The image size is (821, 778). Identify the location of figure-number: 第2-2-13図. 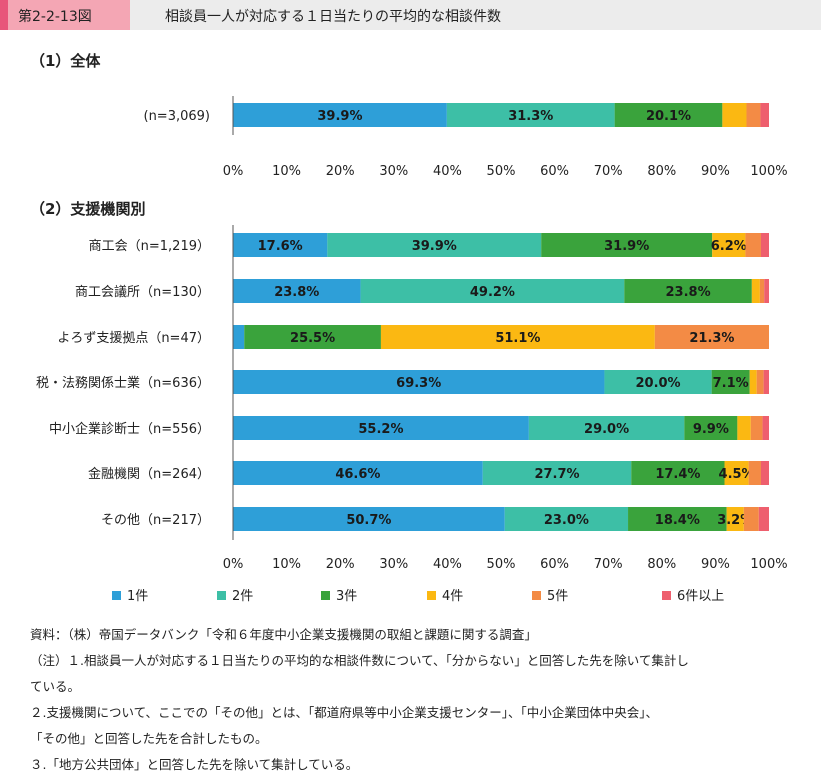
(55, 17).